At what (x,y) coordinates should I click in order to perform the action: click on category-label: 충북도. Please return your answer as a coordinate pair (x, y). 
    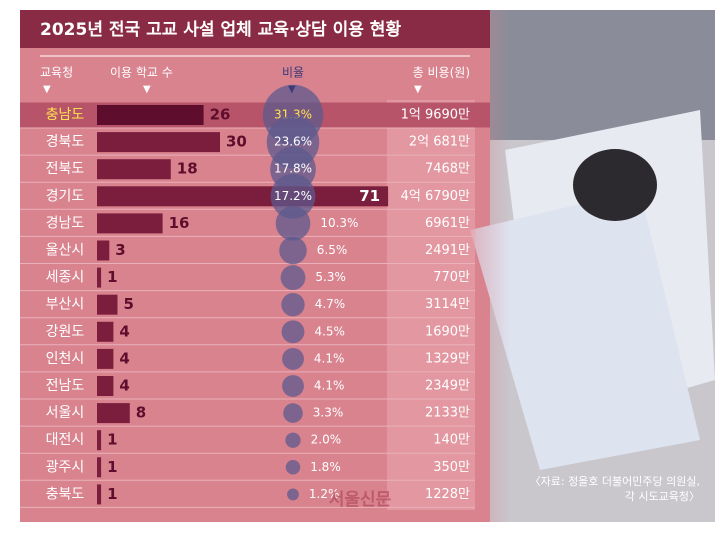
    Looking at the image, I should click on (65, 494).